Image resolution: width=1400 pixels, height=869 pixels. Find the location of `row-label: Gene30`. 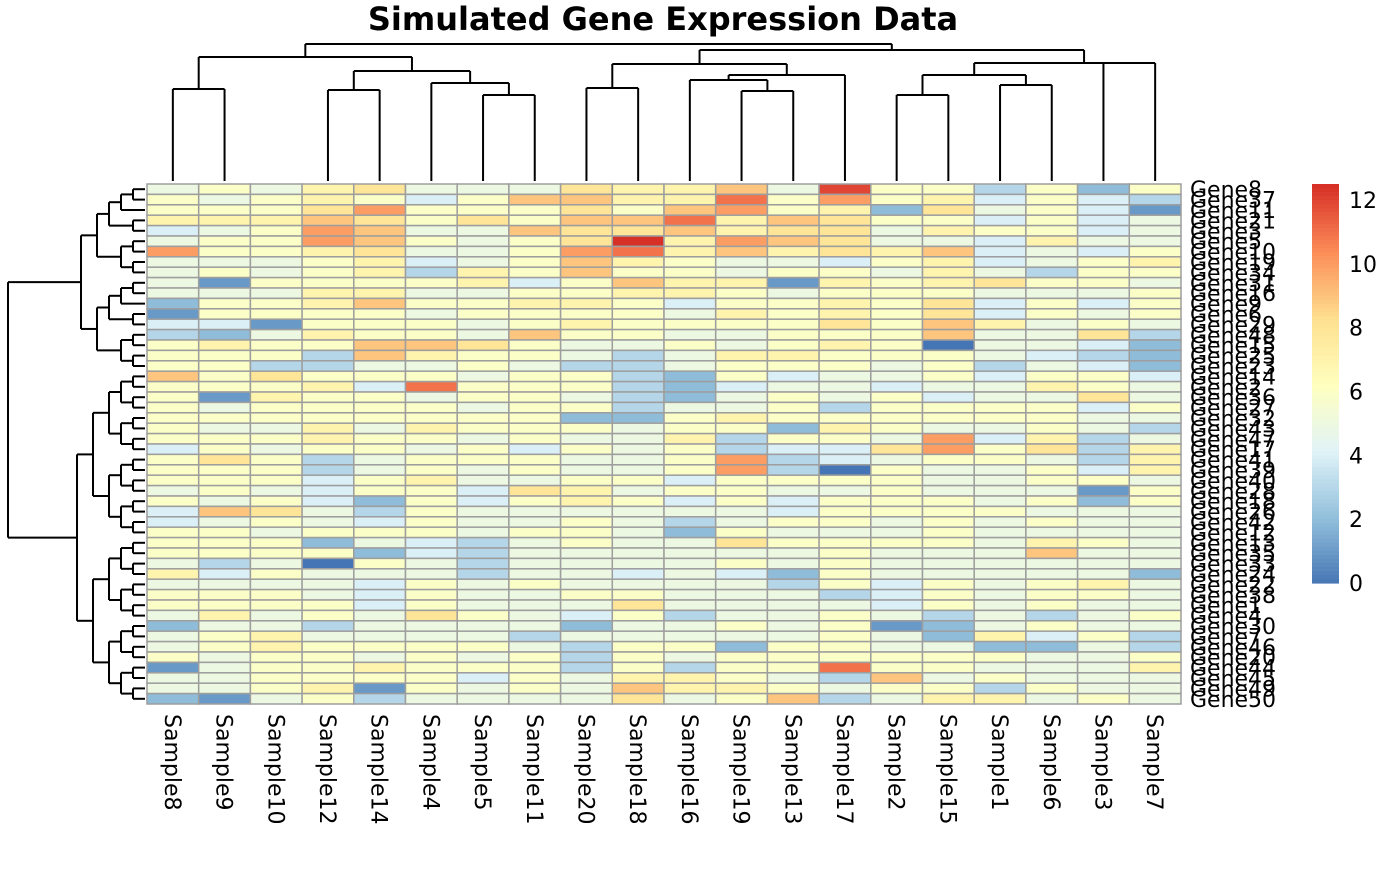

row-label: Gene30 is located at coordinates (1233, 627).